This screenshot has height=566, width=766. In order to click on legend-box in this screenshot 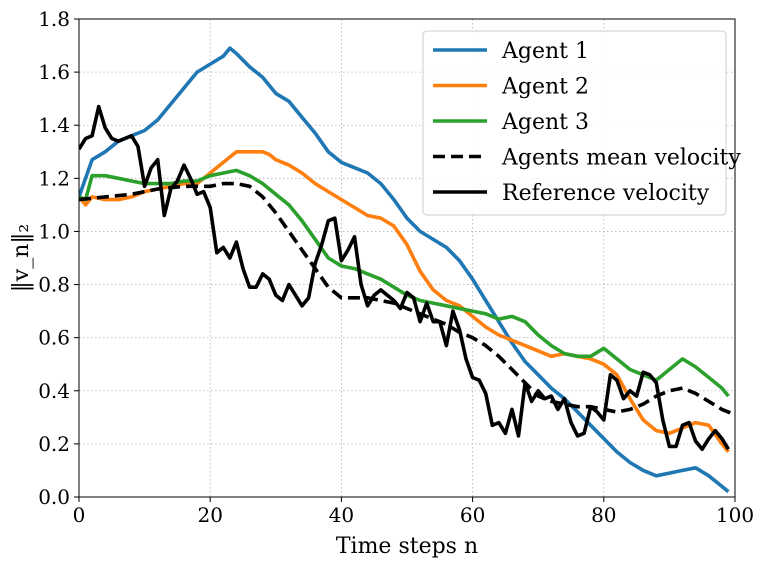, I will do `click(574, 123)`.